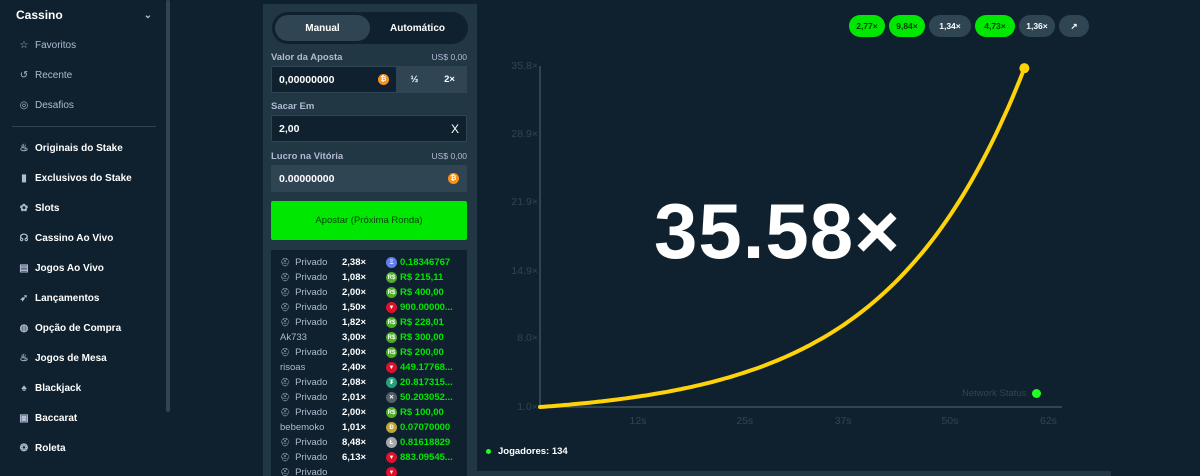 The image size is (1200, 476). What do you see at coordinates (293, 106) in the screenshot?
I see `cashout-label: Sacar Em` at bounding box center [293, 106].